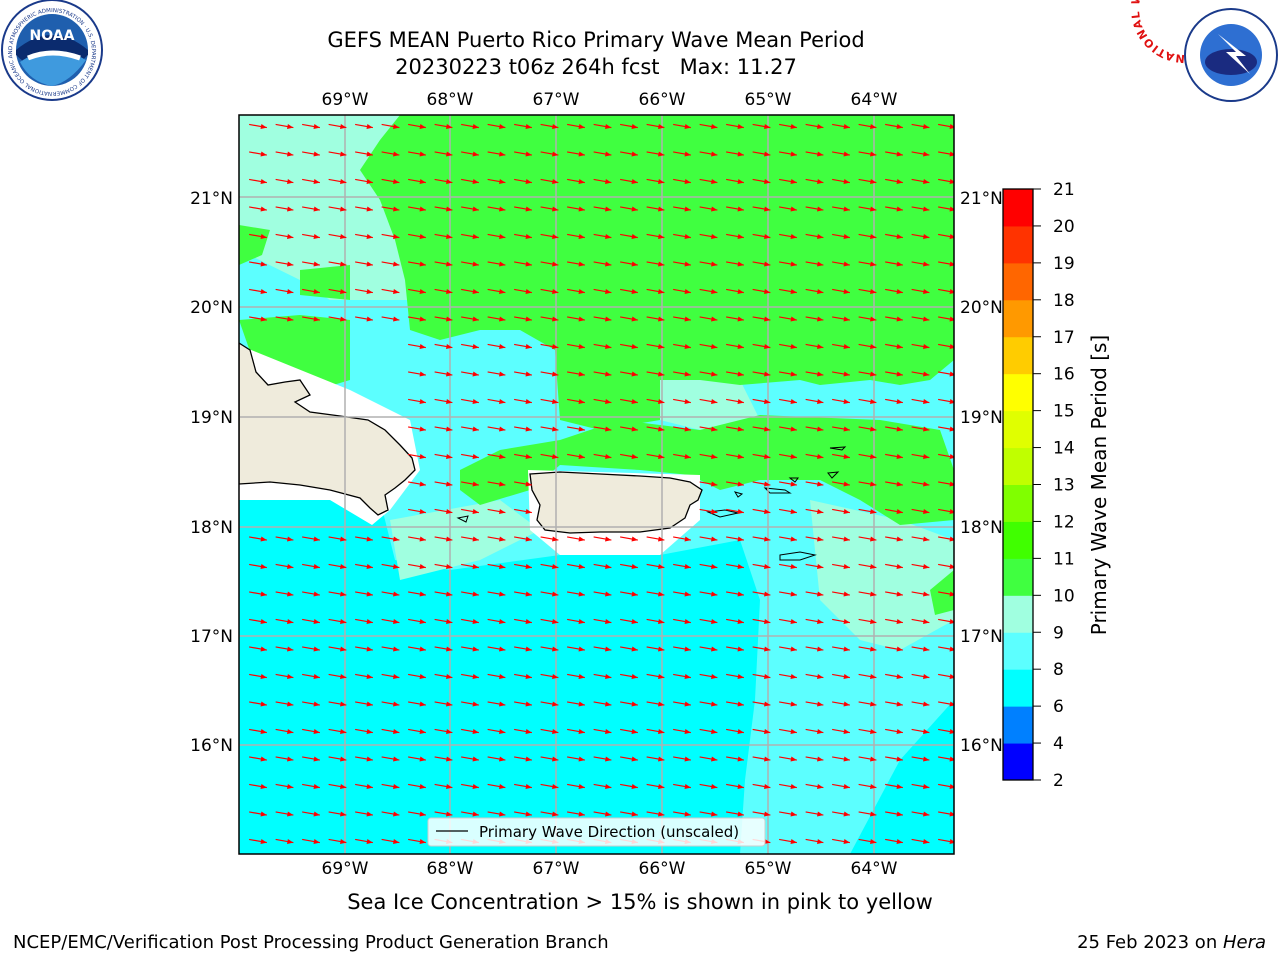  What do you see at coordinates (211, 528) in the screenshot?
I see `lat-label-left: 18°N` at bounding box center [211, 528].